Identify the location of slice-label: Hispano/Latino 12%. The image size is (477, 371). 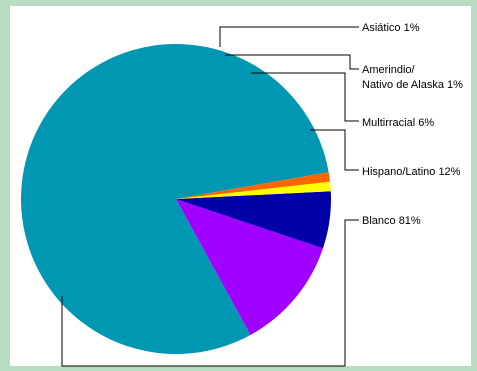
(411, 172).